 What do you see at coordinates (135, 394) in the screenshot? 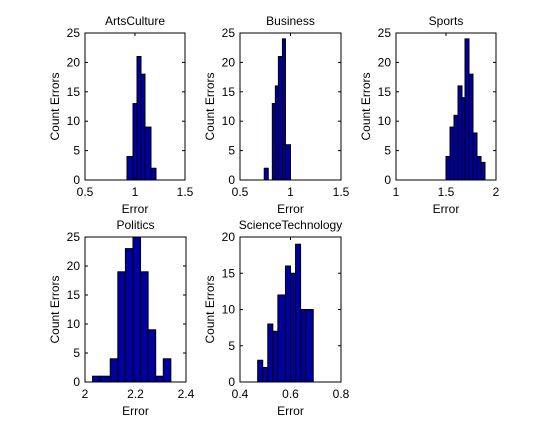
I see `x-tick-label: 2.2` at bounding box center [135, 394].